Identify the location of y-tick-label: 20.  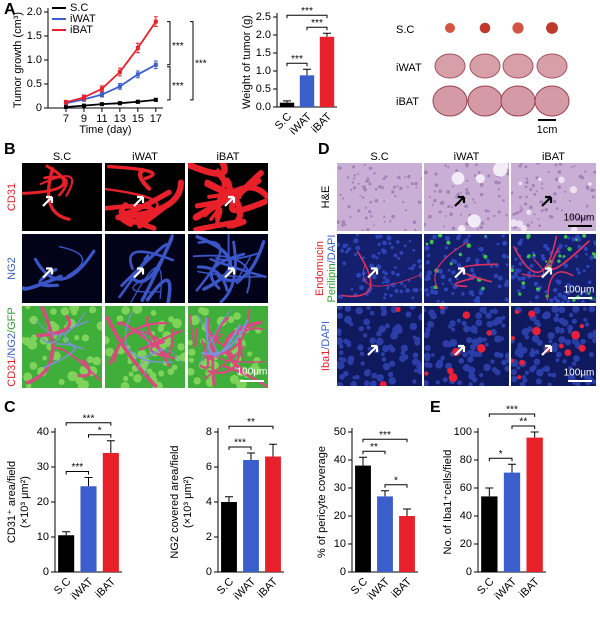
(340, 516).